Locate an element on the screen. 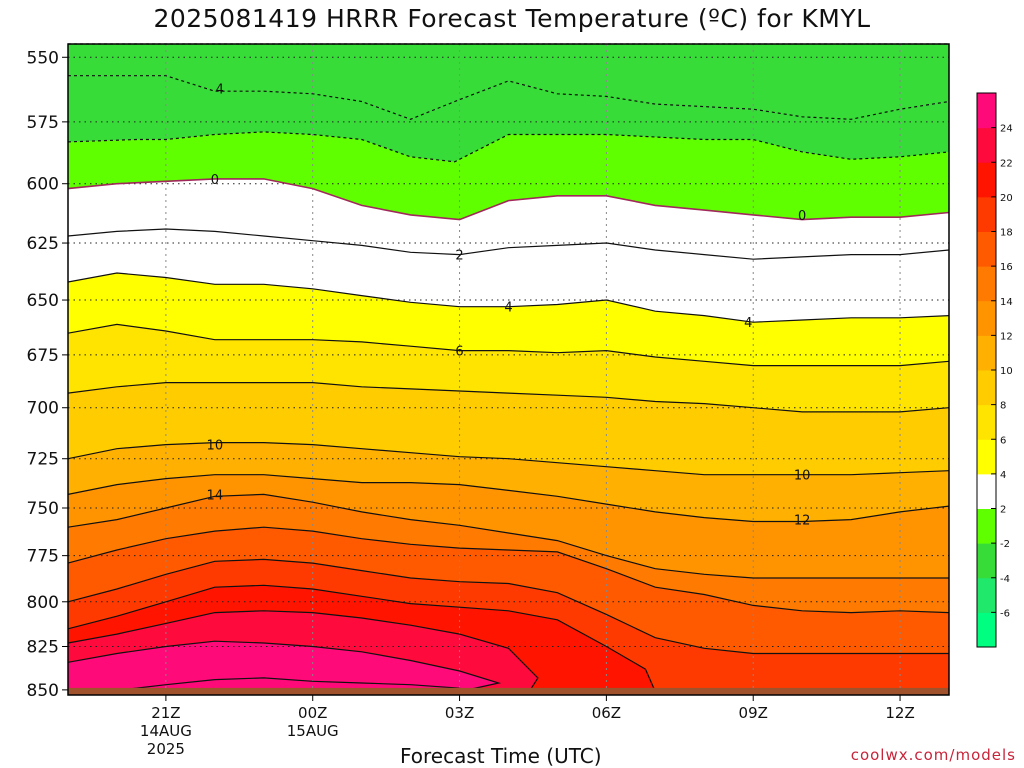 Image resolution: width=1024 pixels, height=768 pixels. colorbar-segment--4 is located at coordinates (986, 561).